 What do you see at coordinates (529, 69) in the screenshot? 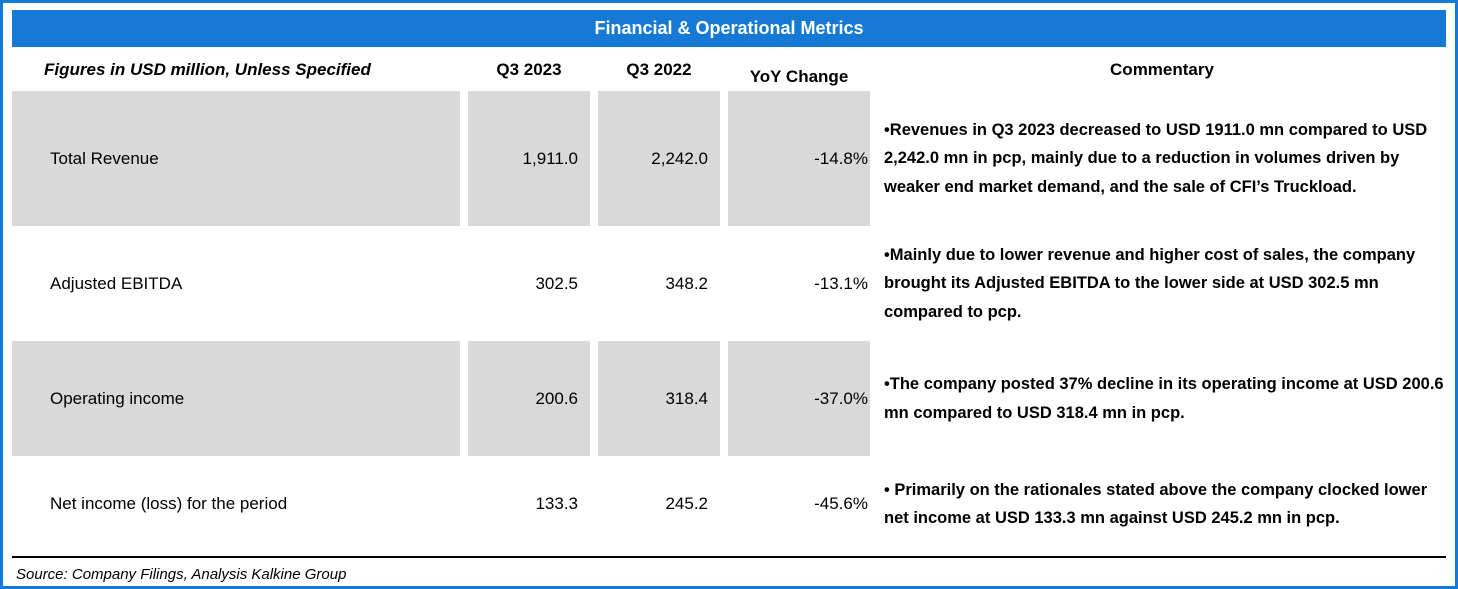
I see `column-header-q3-2023: Q3 2023` at bounding box center [529, 69].